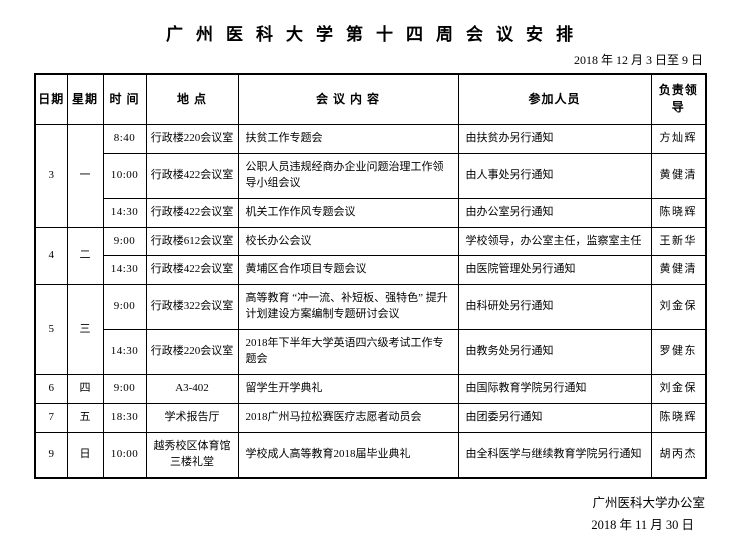  I want to click on column-header-location: 地 点, so click(192, 99).